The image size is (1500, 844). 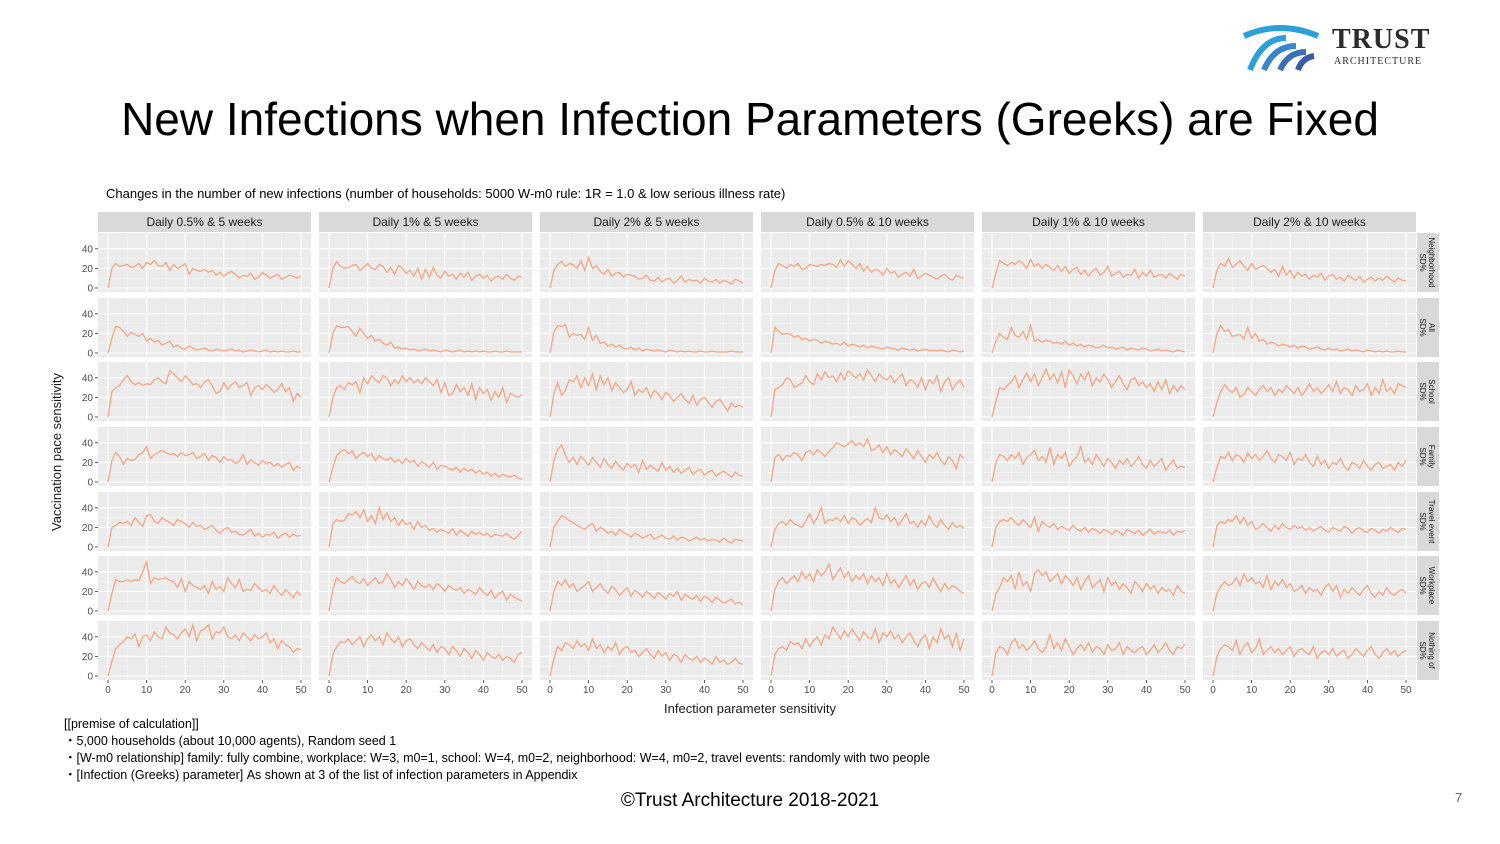 I want to click on column-strip-label: Daily 0.5% & 5 weeks, so click(x=204, y=222).